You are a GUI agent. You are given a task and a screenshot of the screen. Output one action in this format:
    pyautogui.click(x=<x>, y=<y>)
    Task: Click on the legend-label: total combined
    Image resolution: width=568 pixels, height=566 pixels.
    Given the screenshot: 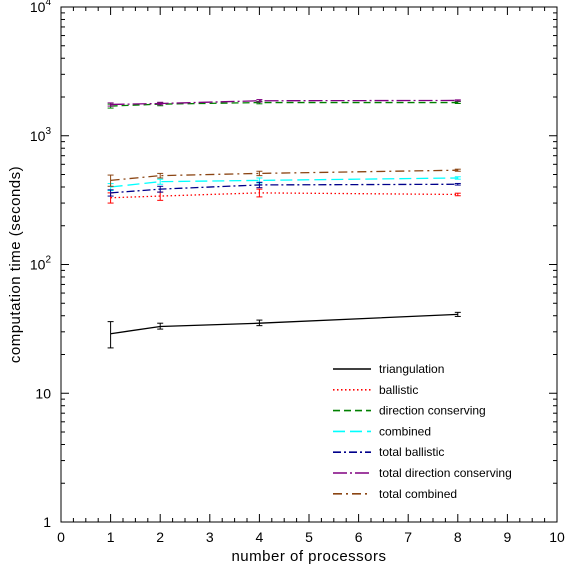 What is the action you would take?
    pyautogui.click(x=418, y=494)
    